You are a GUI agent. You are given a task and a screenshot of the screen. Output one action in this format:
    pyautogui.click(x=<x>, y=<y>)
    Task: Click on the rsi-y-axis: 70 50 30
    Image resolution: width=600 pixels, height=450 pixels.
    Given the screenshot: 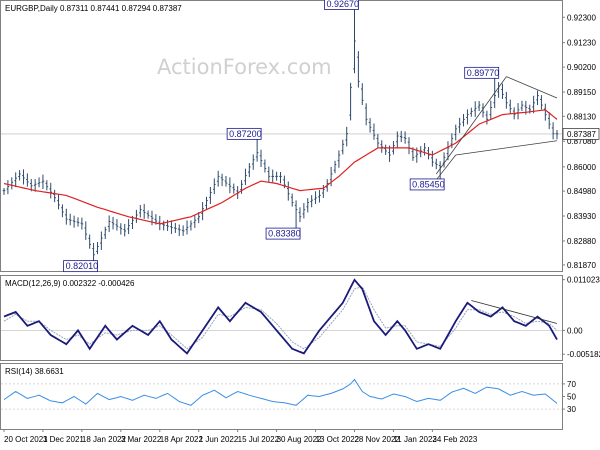 What is the action you would take?
    pyautogui.click(x=569, y=397)
    